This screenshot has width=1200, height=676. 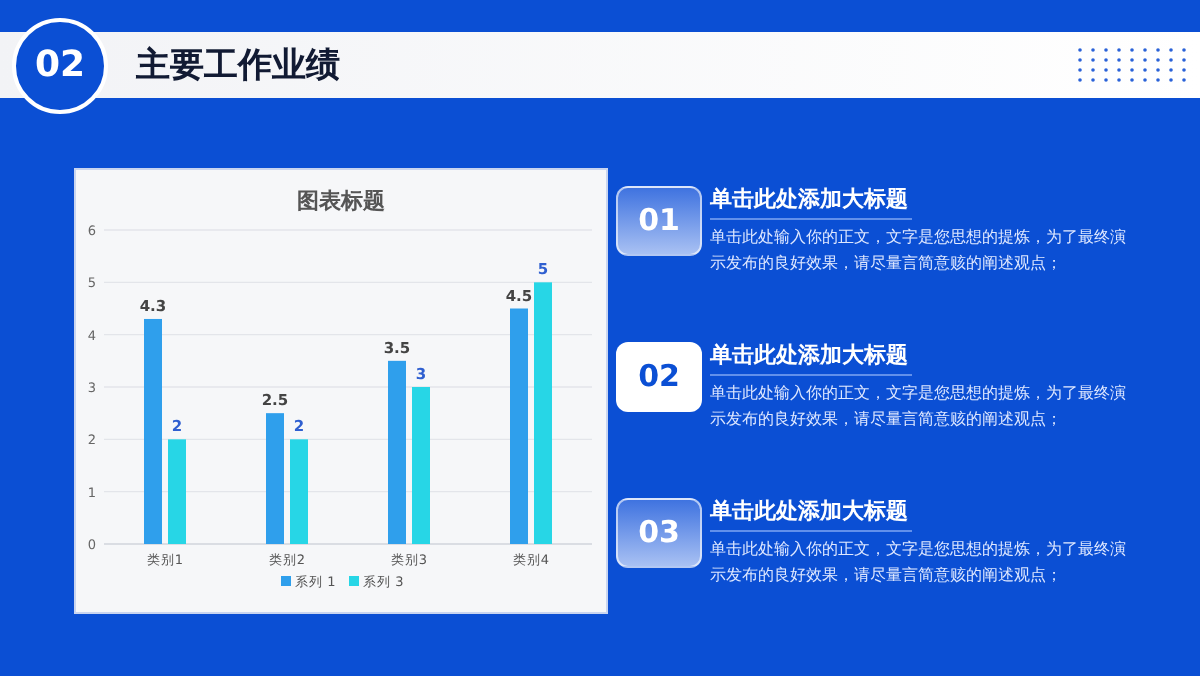 What do you see at coordinates (341, 201) in the screenshot?
I see `chart-title: 图表标题` at bounding box center [341, 201].